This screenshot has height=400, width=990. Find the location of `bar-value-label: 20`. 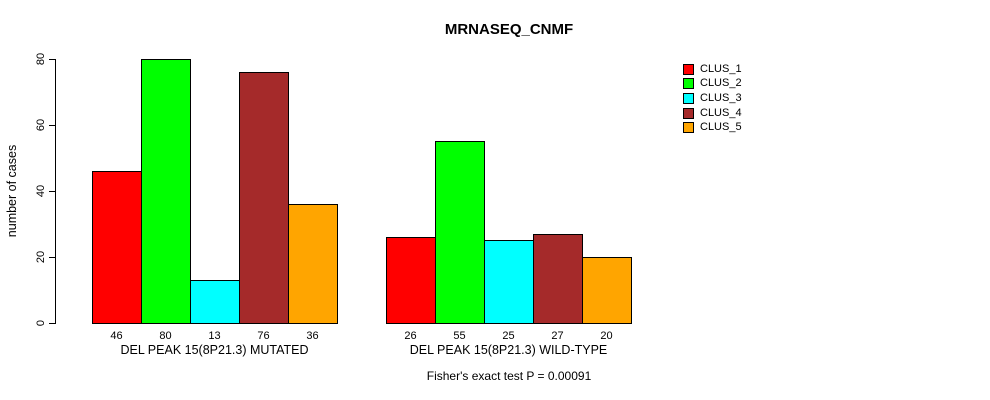

bar-value-label: 20 is located at coordinates (606, 336).